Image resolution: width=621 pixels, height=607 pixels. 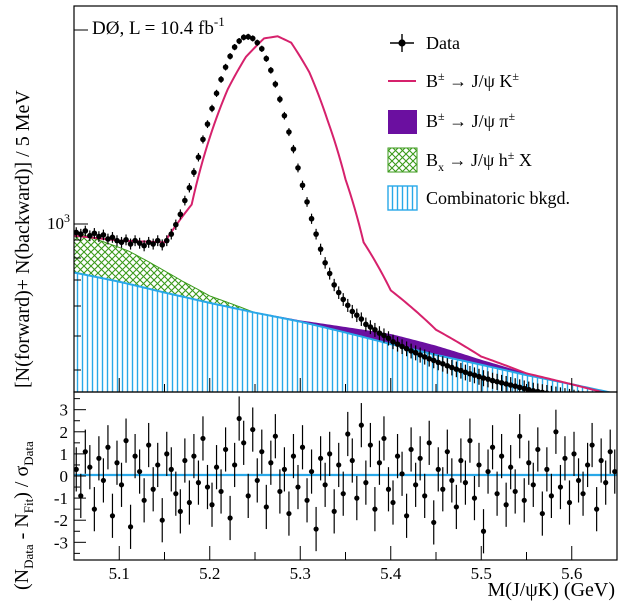 I want to click on svg-text: Data, so click(x=443, y=43).